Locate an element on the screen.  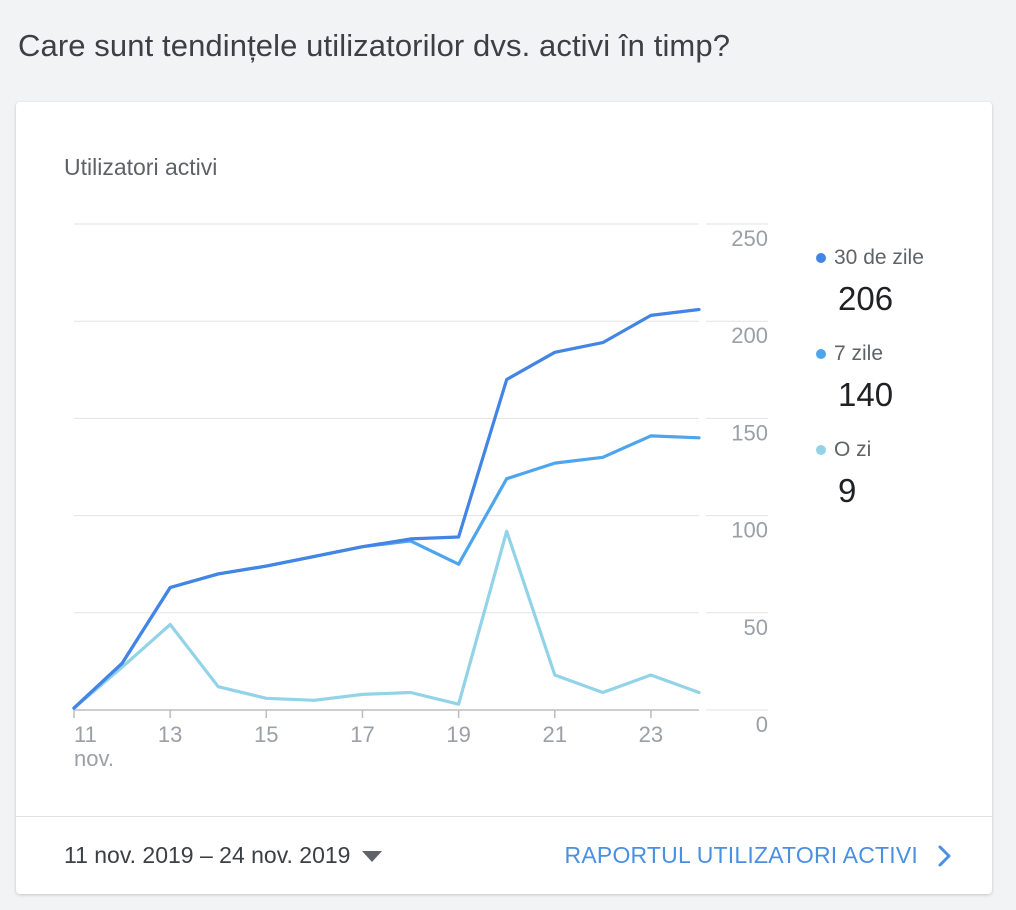
x-tick-label-19: 19 is located at coordinates (458, 734).